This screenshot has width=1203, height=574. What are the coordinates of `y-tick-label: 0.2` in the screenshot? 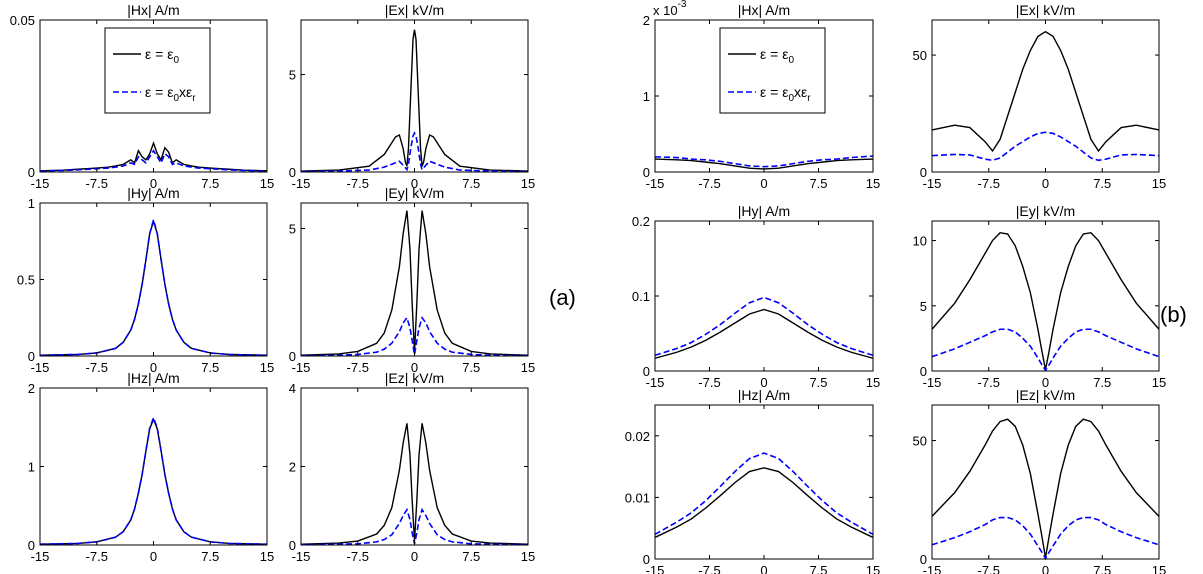 It's located at (641, 221).